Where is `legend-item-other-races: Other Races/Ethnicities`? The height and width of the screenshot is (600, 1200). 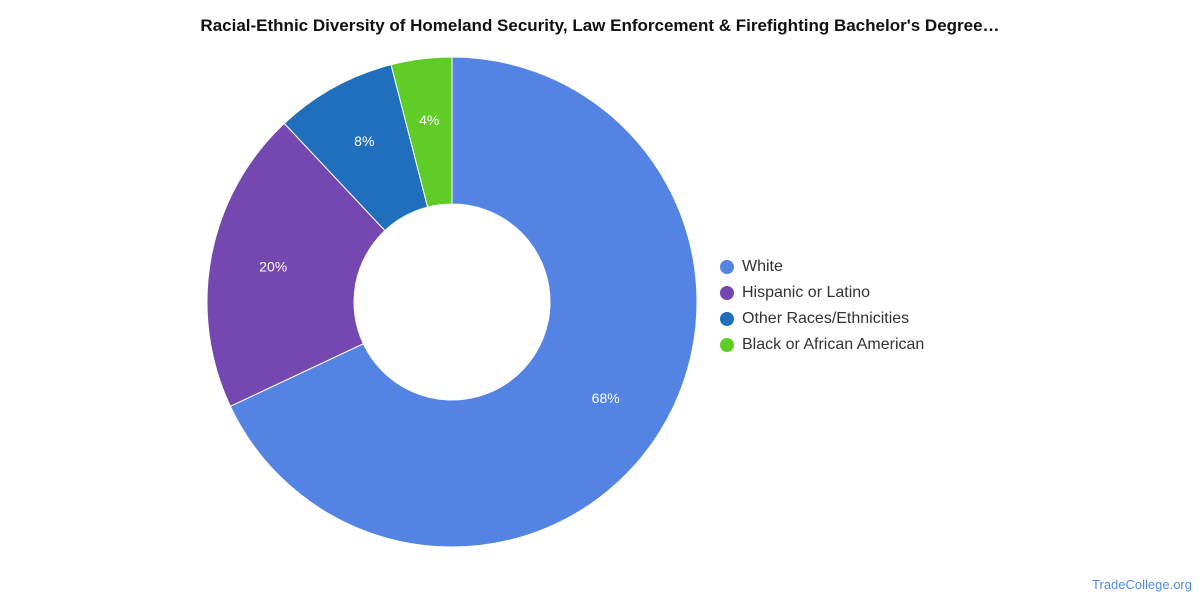
legend-item-other-races: Other Races/Ethnicities is located at coordinates (822, 319).